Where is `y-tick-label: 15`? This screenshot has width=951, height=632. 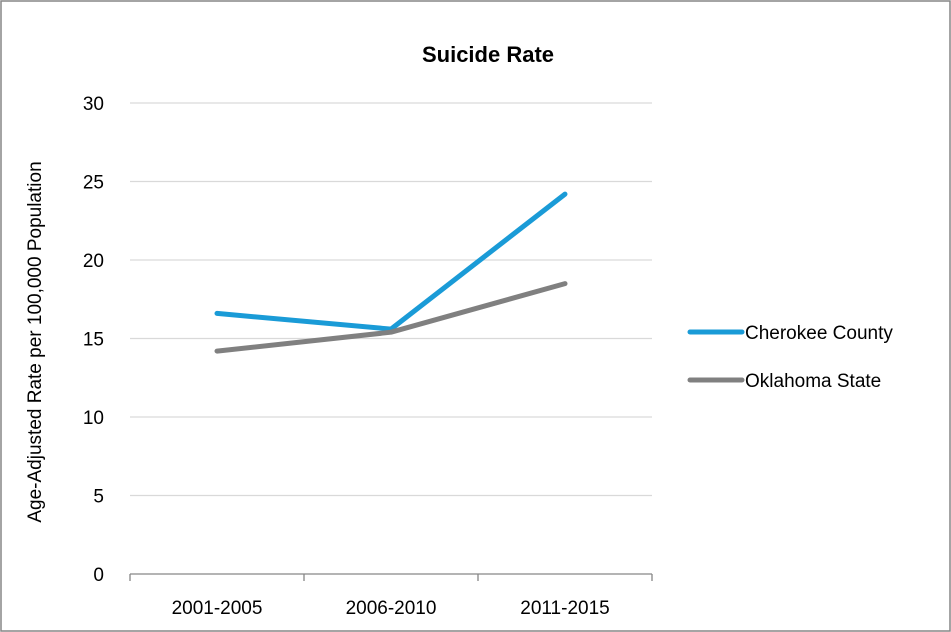 y-tick-label: 15 is located at coordinates (93, 340).